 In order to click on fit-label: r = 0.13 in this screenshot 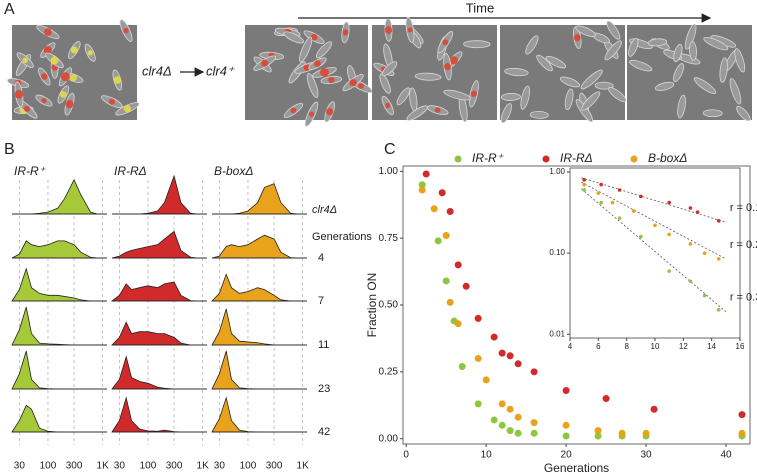, I will do `click(743, 208)`.